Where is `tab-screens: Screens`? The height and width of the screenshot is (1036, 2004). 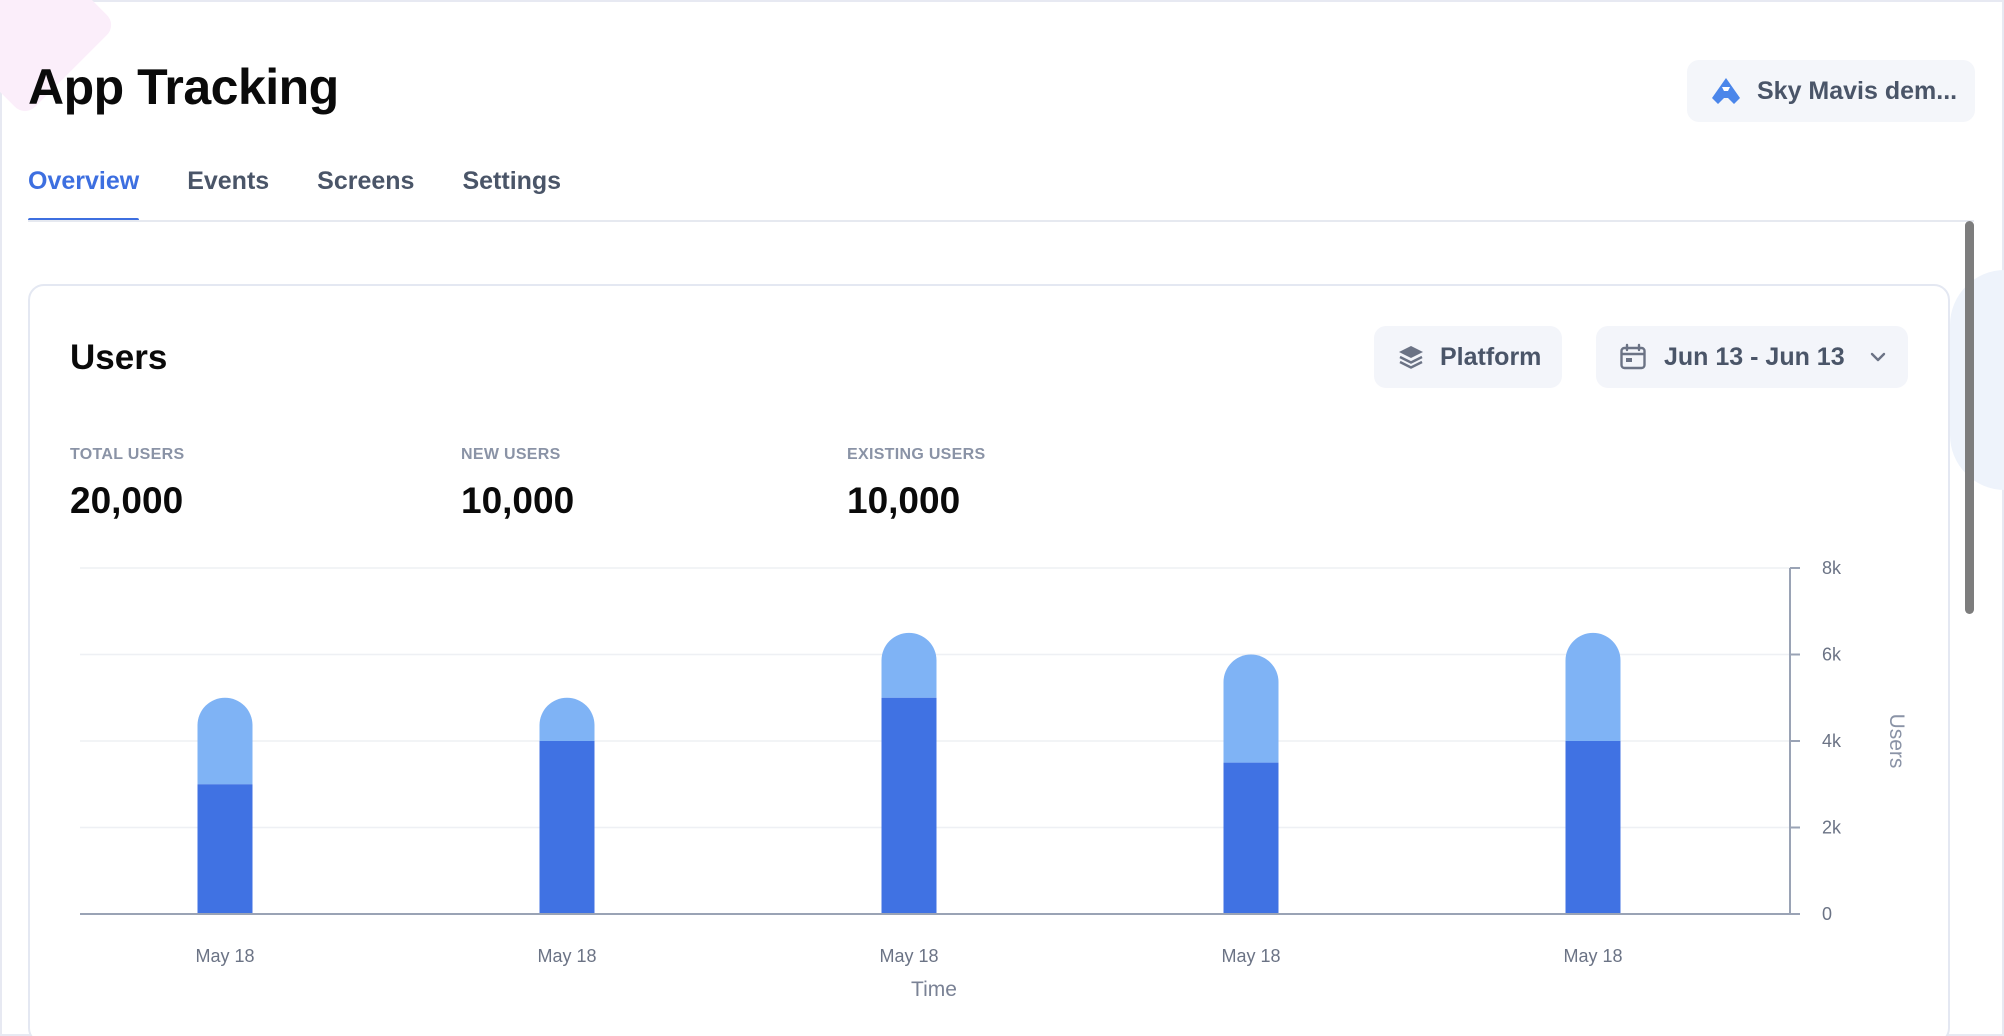
tab-screens: Screens is located at coordinates (366, 181).